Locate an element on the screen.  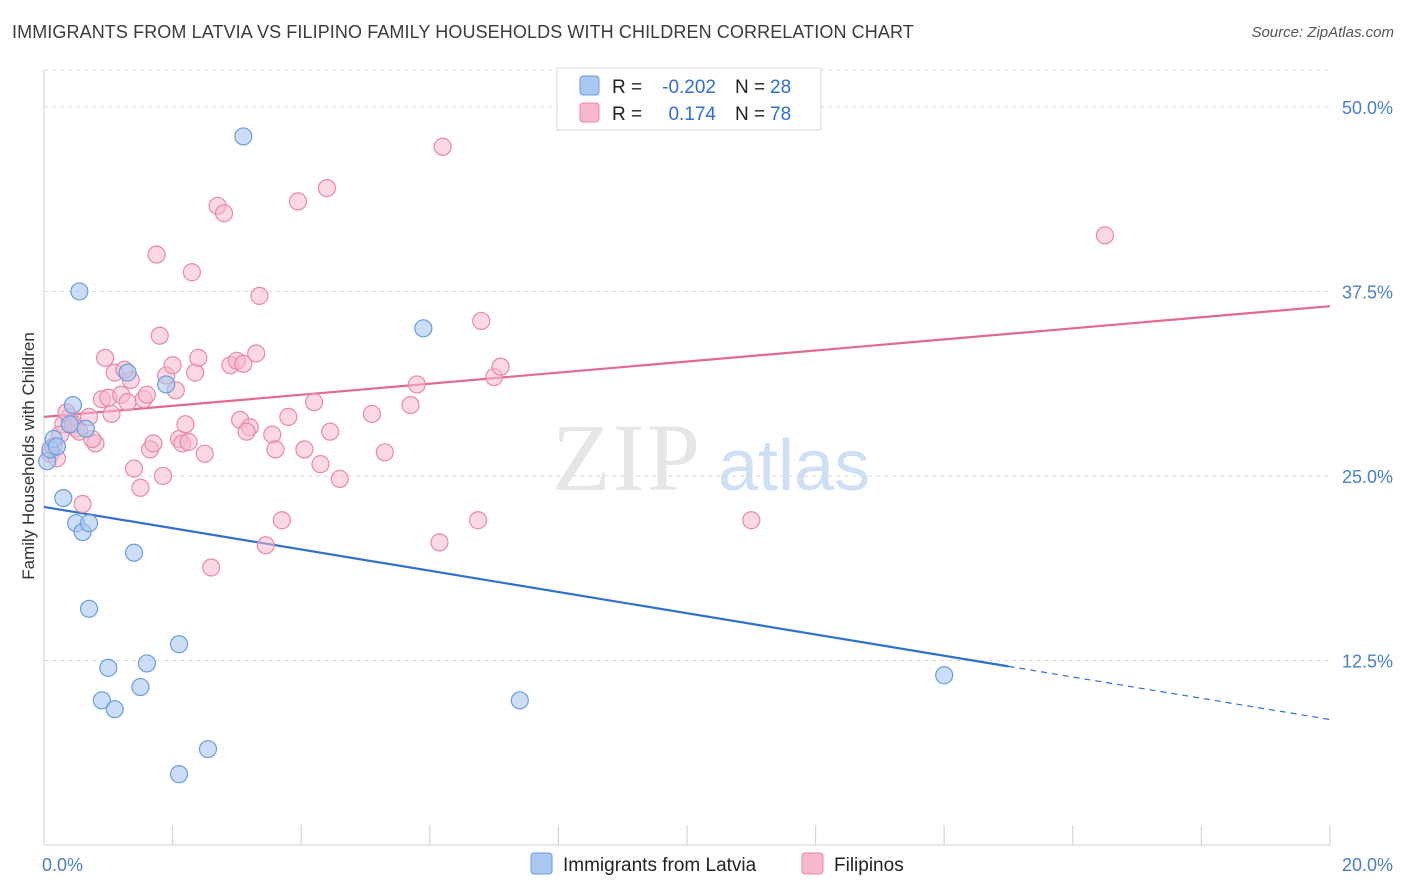
trend-line-latvia is located at coordinates (526, 586).